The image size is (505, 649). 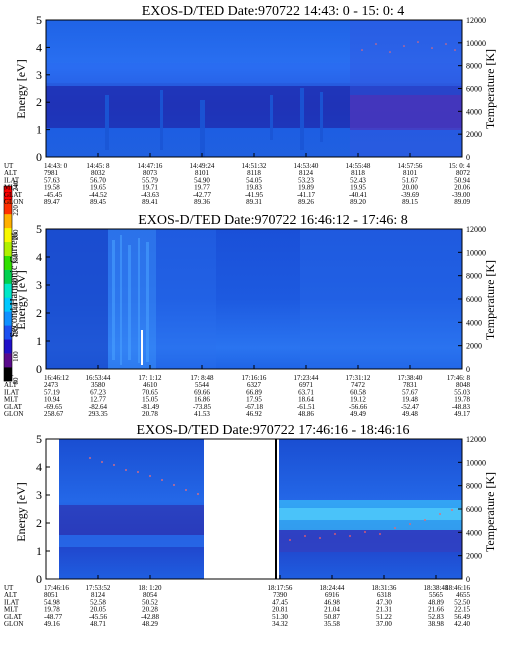 I want to click on table-cell: 37.00, so click(x=384, y=624).